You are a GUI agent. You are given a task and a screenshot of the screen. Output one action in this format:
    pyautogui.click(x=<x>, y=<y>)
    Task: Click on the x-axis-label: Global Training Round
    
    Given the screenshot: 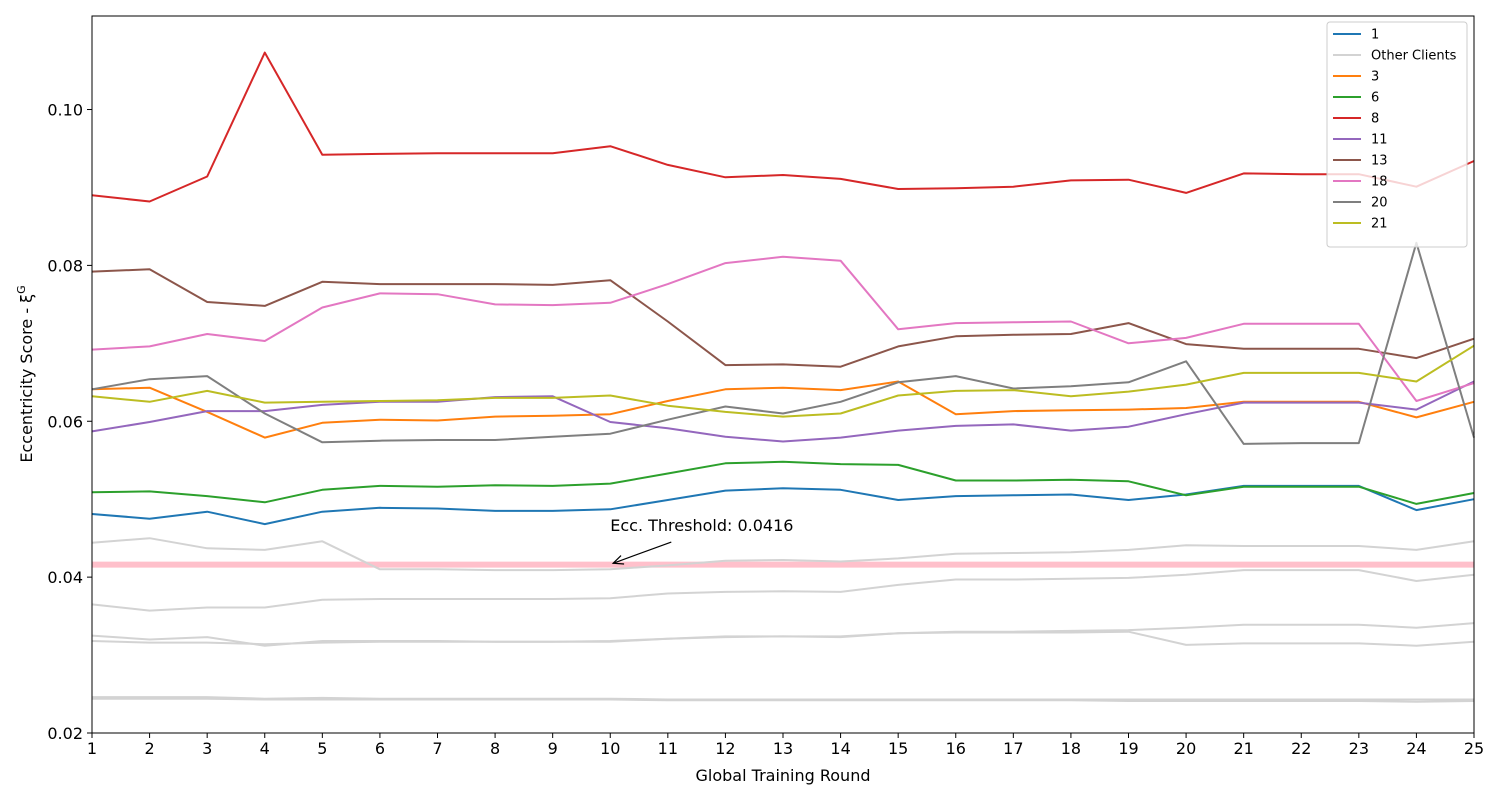 What is the action you would take?
    pyautogui.click(x=783, y=775)
    